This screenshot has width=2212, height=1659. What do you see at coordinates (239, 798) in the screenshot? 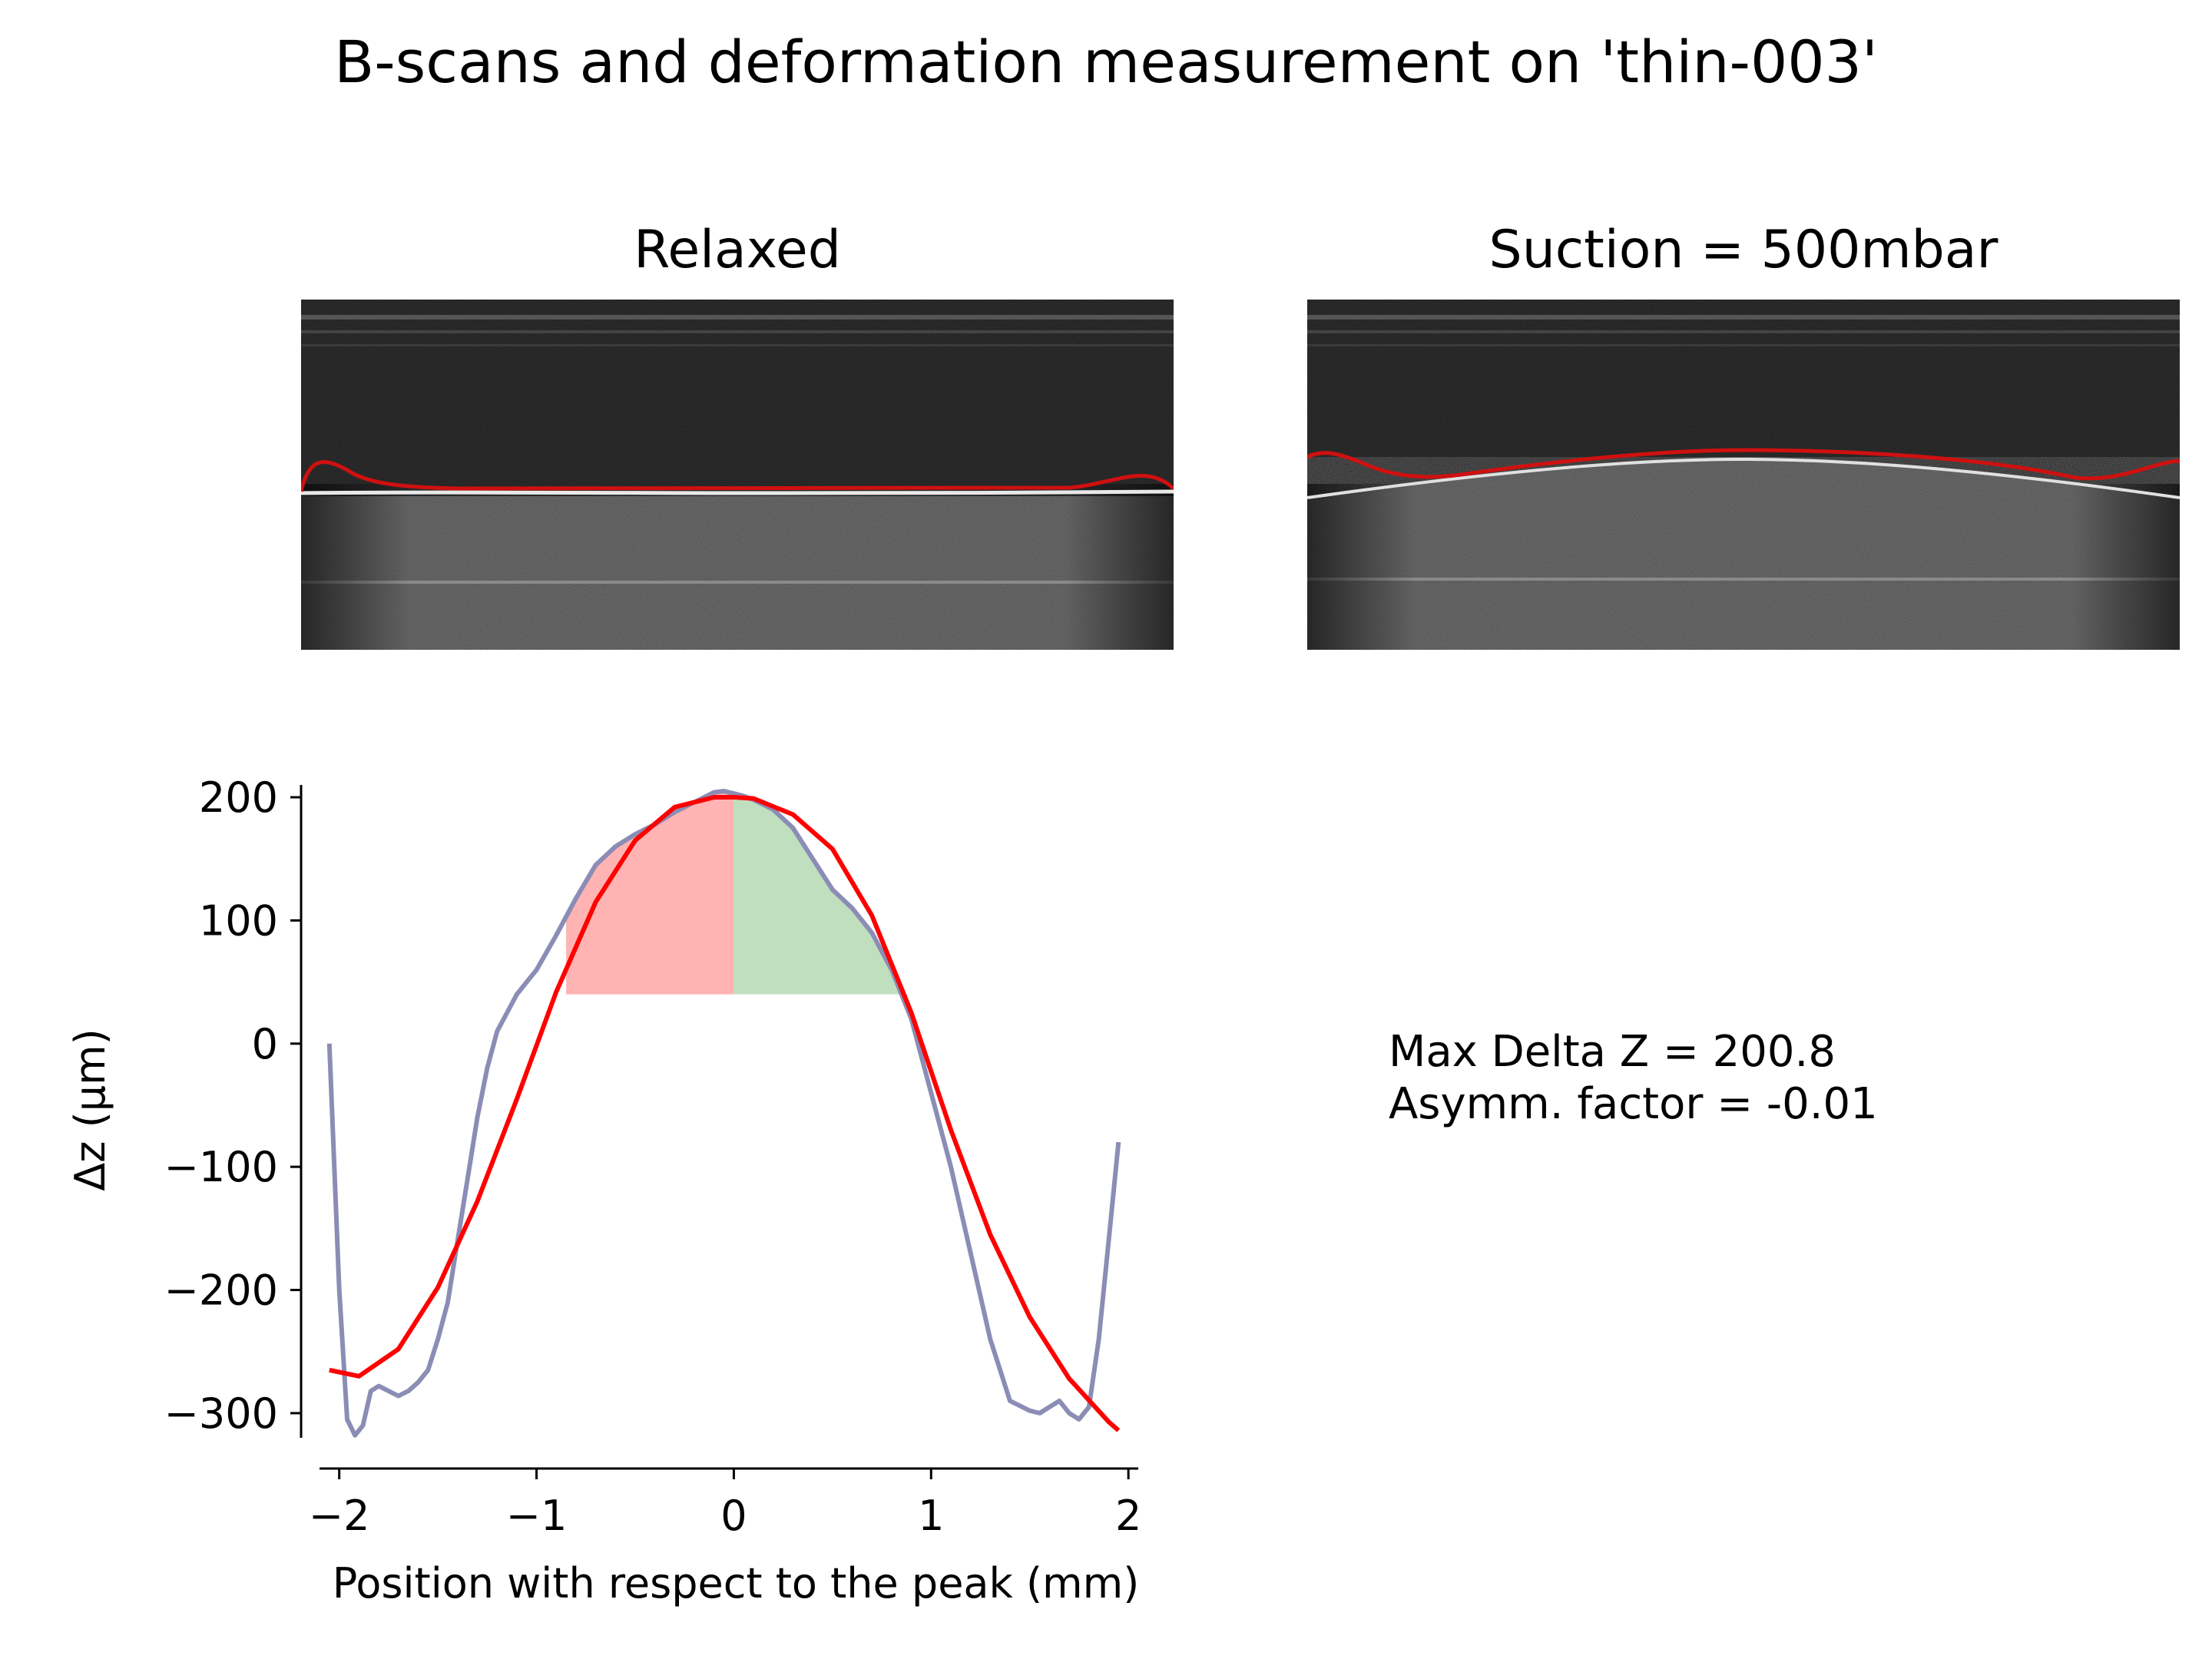
I see `y-tick-label: 200` at bounding box center [239, 798].